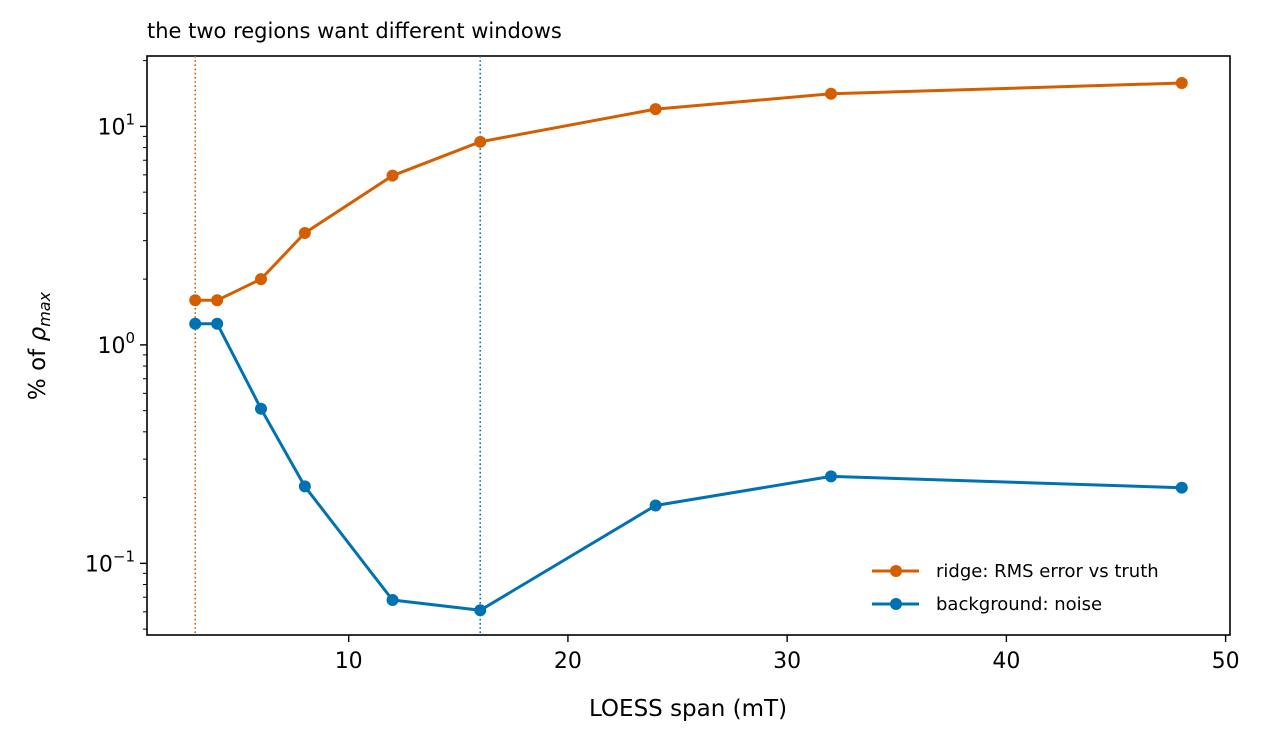  Describe the element at coordinates (349, 661) in the screenshot. I see `x-tick-label-10: 10` at that location.